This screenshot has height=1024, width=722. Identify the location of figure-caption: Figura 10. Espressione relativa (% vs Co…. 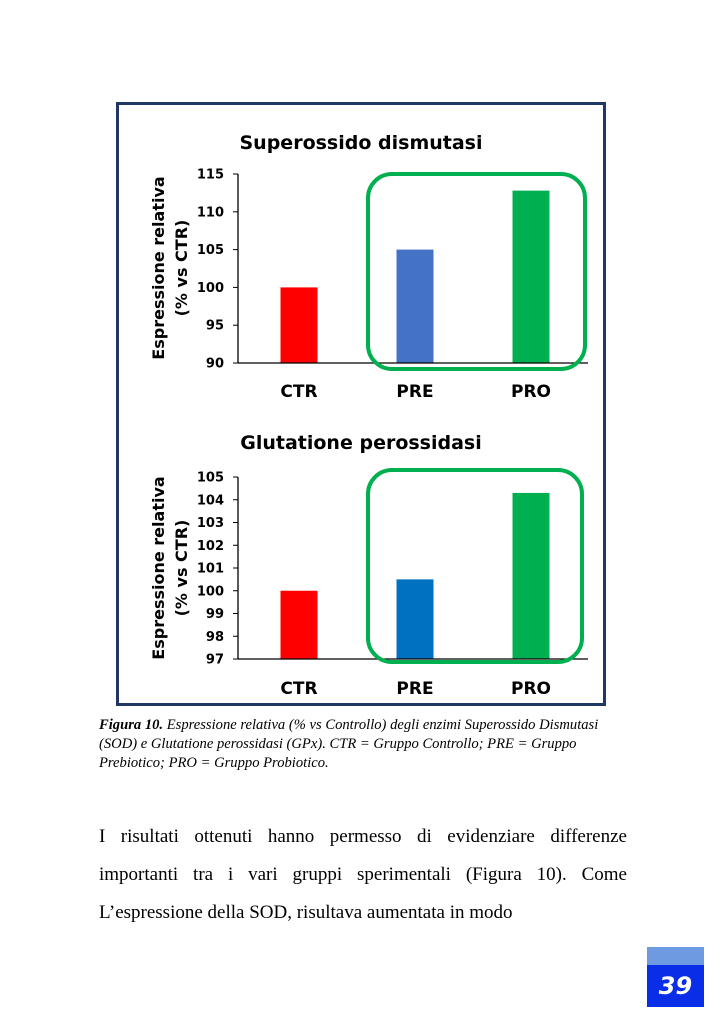
(365, 744).